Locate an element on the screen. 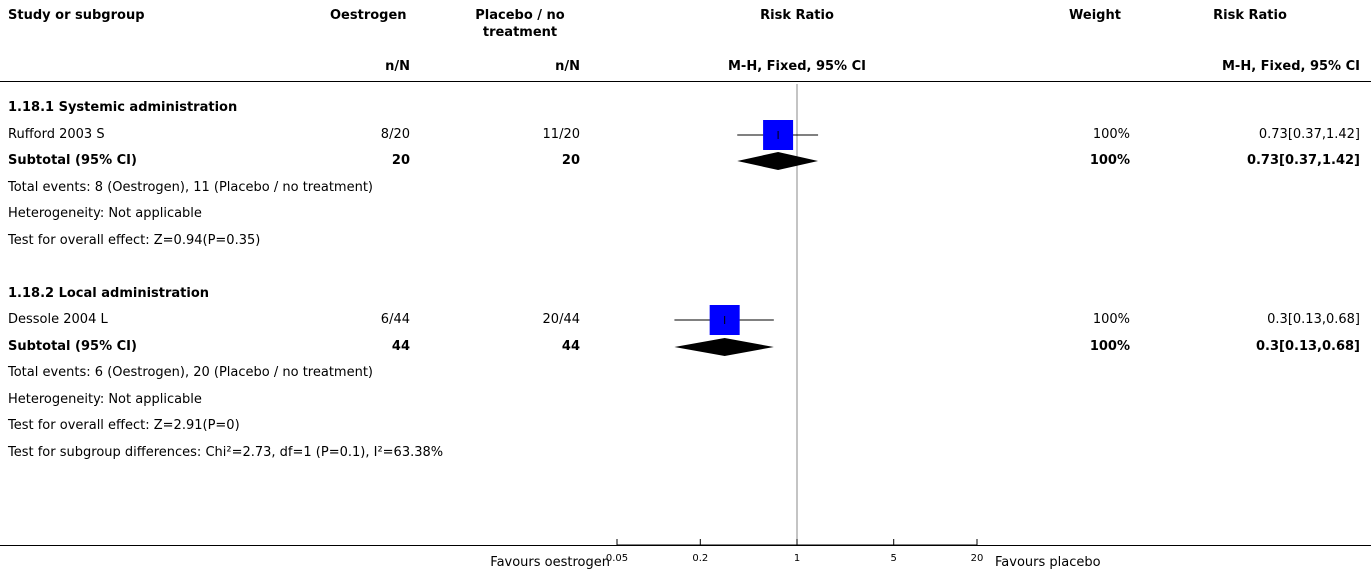 The height and width of the screenshot is (575, 1371). header-study: Study or subgroup is located at coordinates (76, 15).